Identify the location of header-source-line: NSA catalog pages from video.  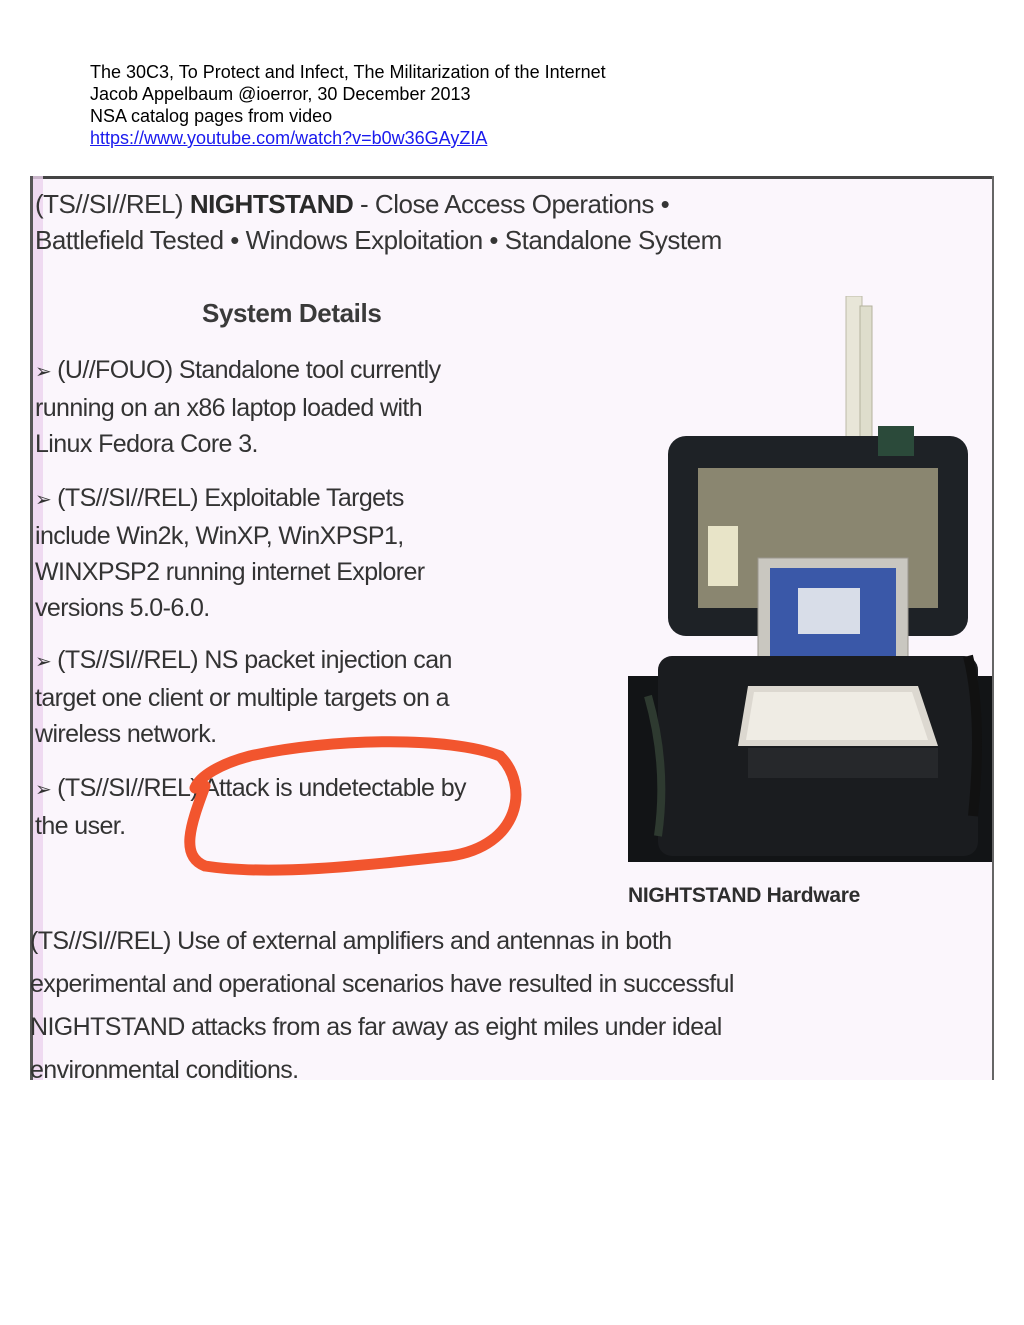
(211, 116).